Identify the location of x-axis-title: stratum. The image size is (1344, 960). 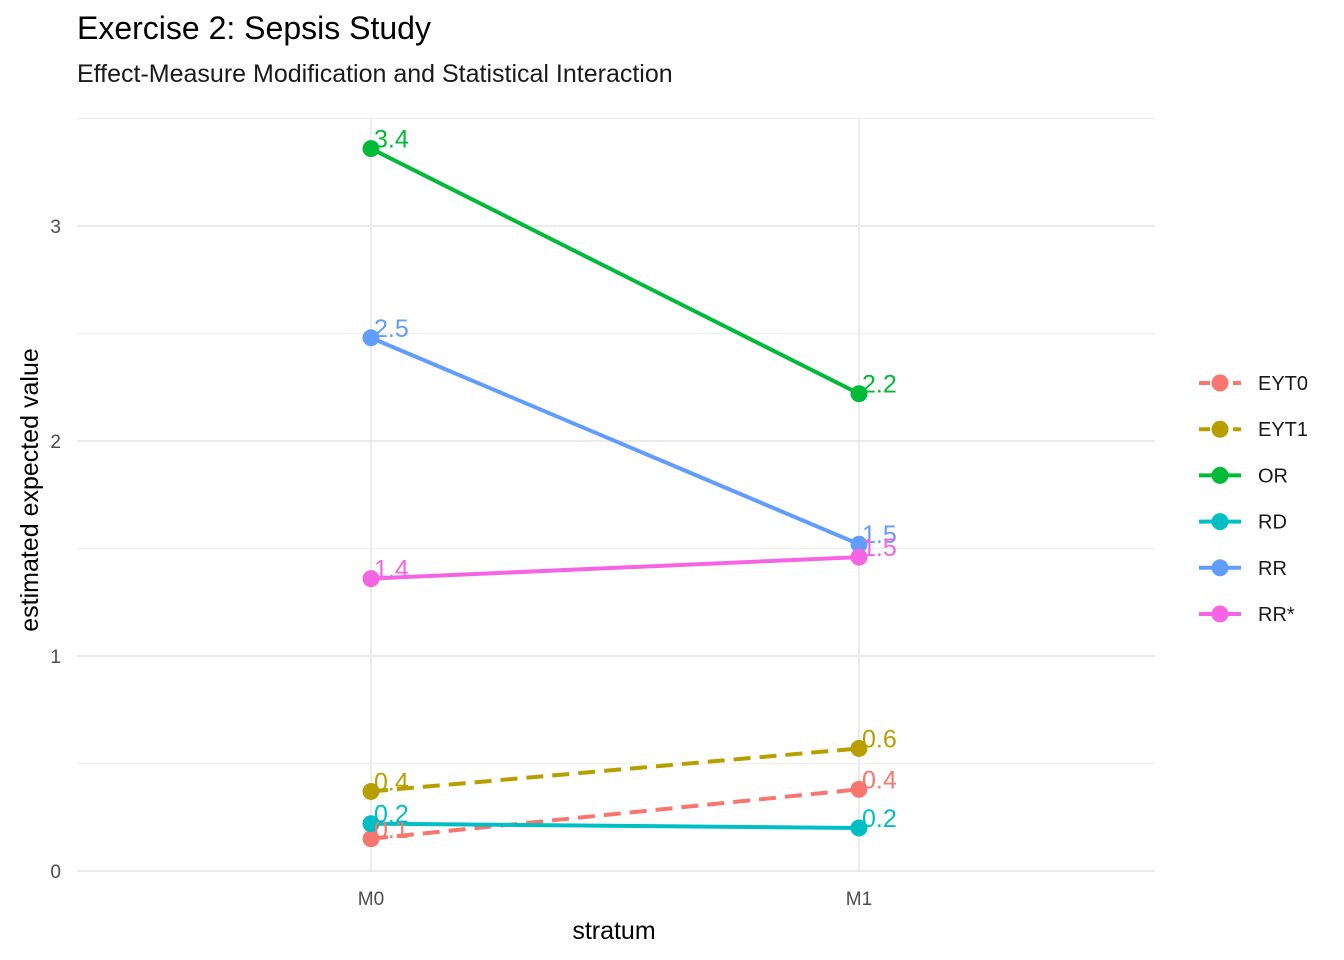
(613, 931).